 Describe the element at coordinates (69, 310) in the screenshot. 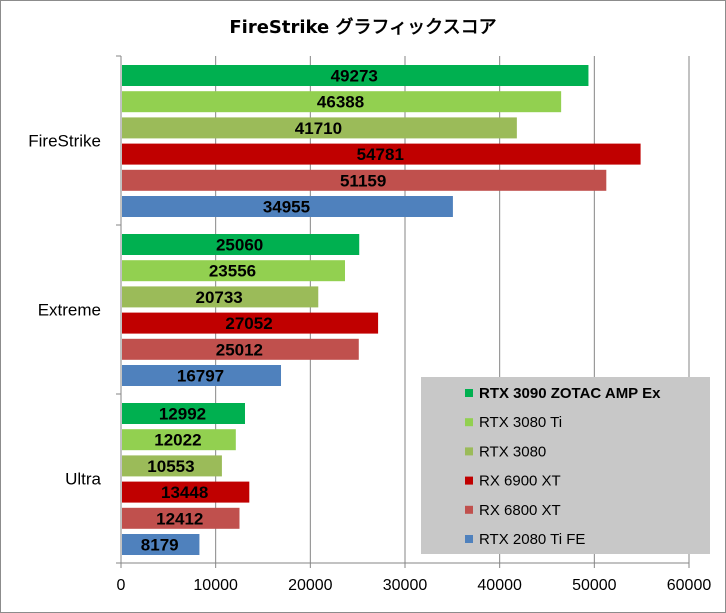

I see `category-label: Extreme` at that location.